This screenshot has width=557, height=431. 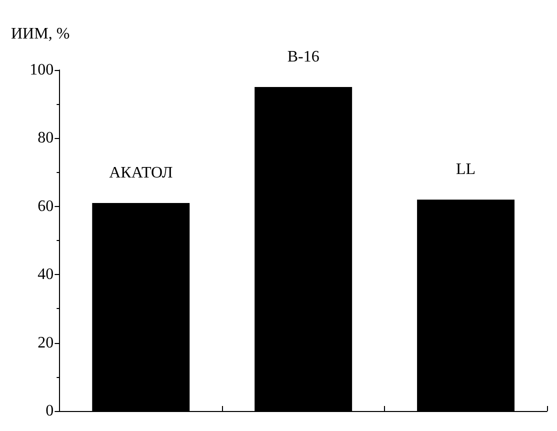 What do you see at coordinates (46, 206) in the screenshot?
I see `y-tick-label: 60` at bounding box center [46, 206].